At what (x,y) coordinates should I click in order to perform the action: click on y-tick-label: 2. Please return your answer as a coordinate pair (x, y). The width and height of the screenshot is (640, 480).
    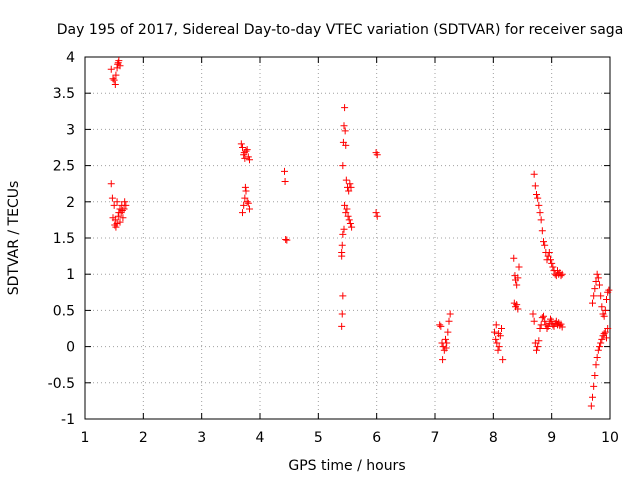
    Looking at the image, I should click on (70, 203).